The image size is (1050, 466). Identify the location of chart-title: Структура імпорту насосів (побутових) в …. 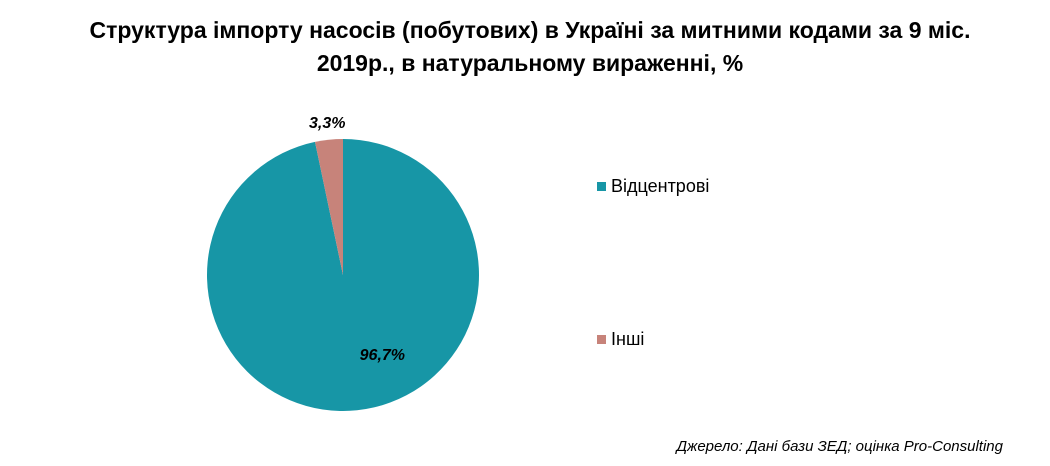
(530, 46).